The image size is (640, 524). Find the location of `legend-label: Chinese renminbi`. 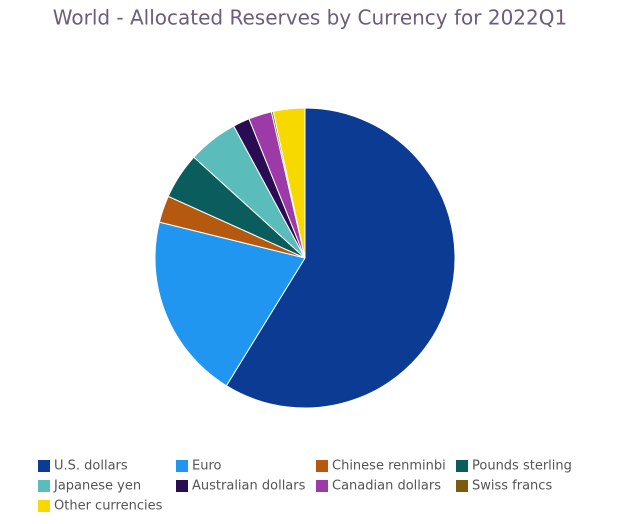

legend-label: Chinese renminbi is located at coordinates (389, 466).